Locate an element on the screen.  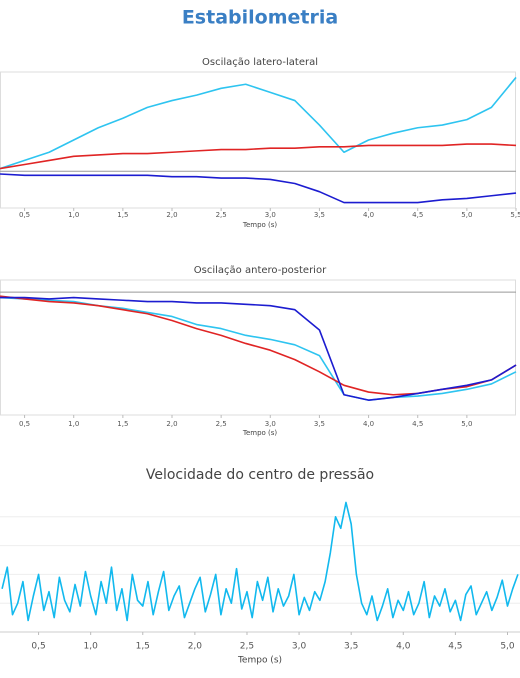
x-tick-label: 5,5 is located at coordinates (515, 215).